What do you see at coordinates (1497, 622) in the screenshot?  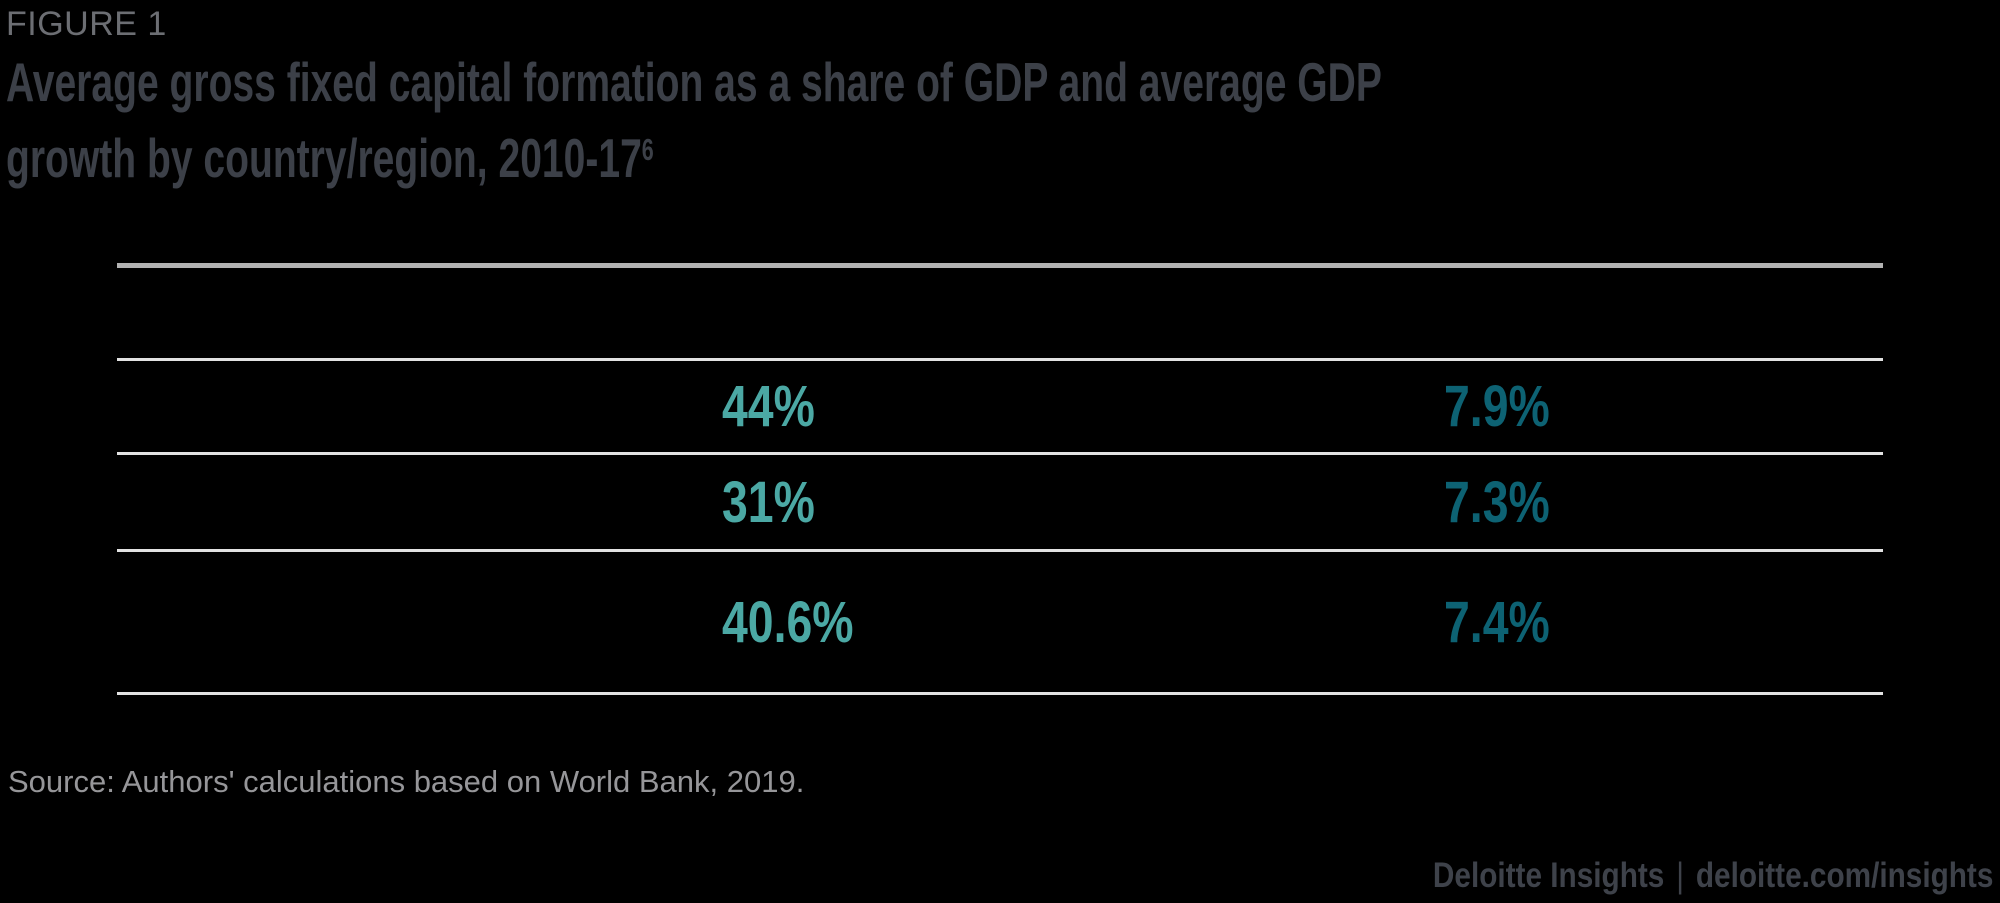 I see `gdp-growth-value: 7.4%` at bounding box center [1497, 622].